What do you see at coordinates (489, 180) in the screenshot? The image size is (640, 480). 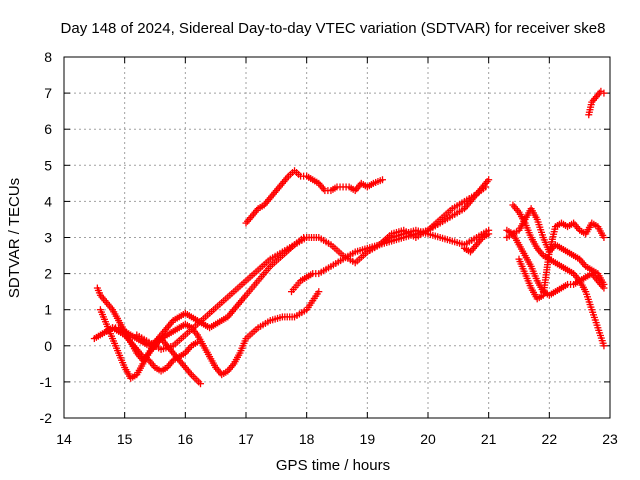 I see `track-g-point` at bounding box center [489, 180].